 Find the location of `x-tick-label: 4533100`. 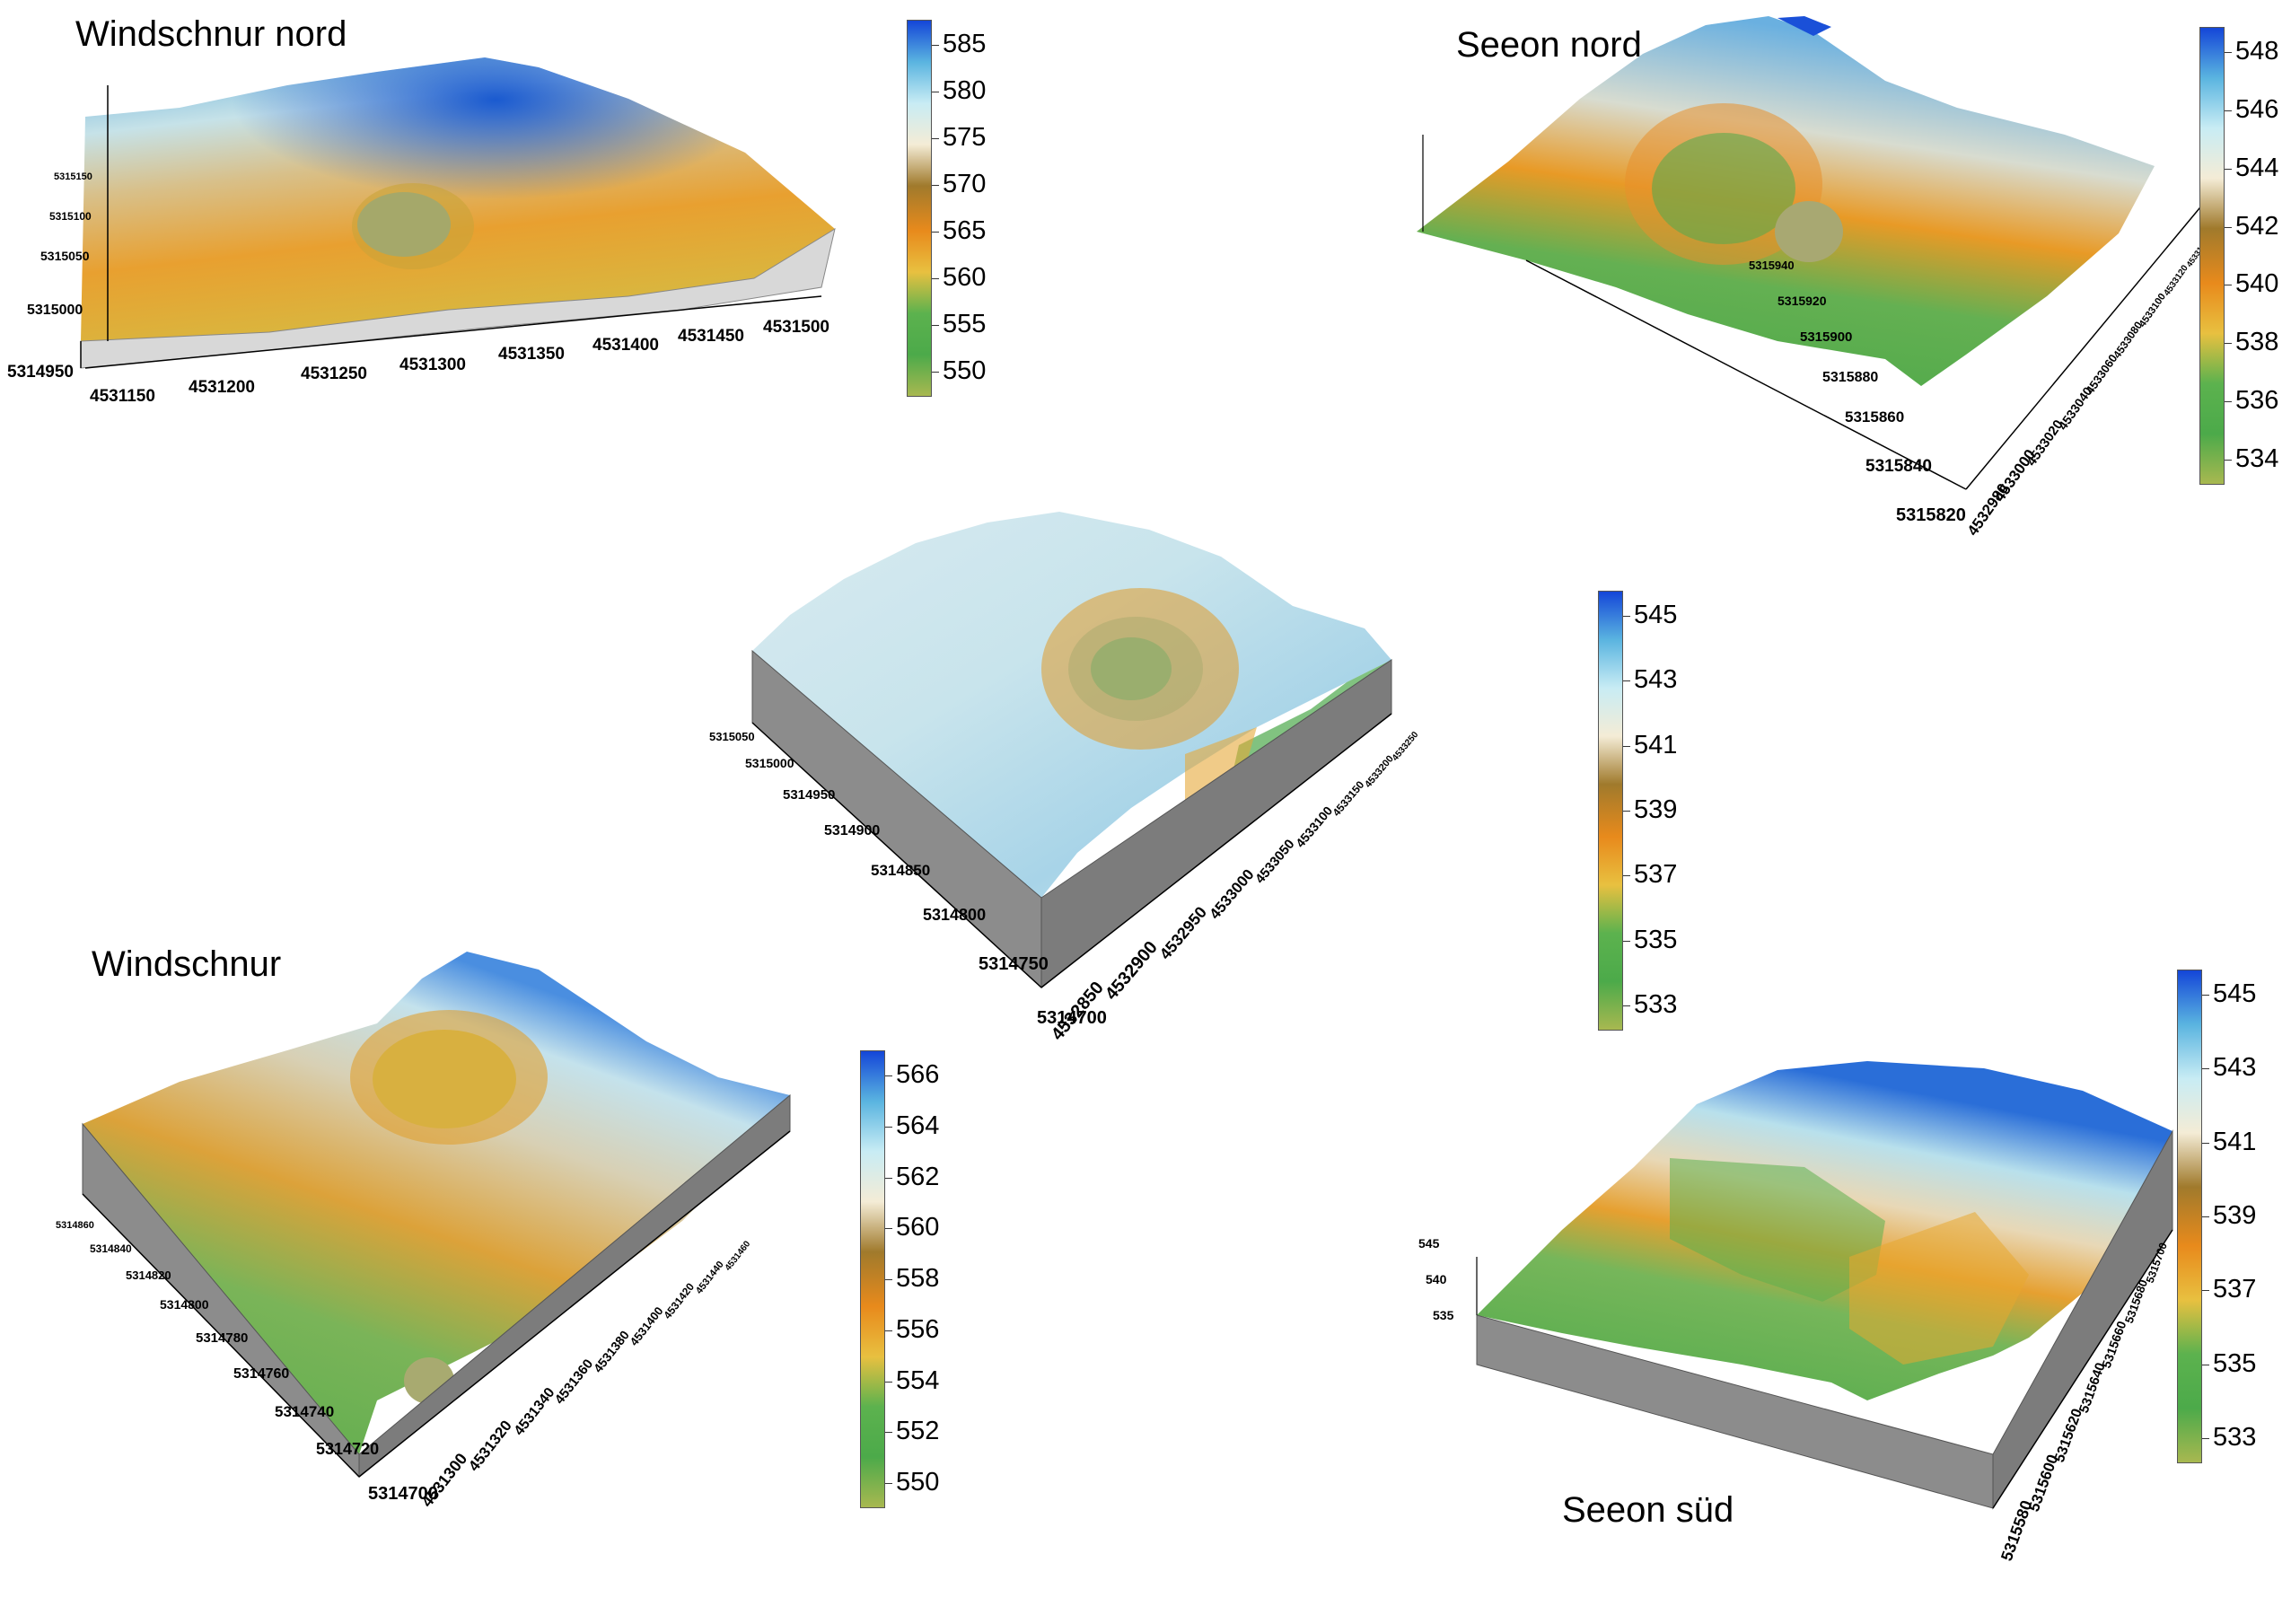

x-tick-label: 4533100 is located at coordinates (2152, 310).